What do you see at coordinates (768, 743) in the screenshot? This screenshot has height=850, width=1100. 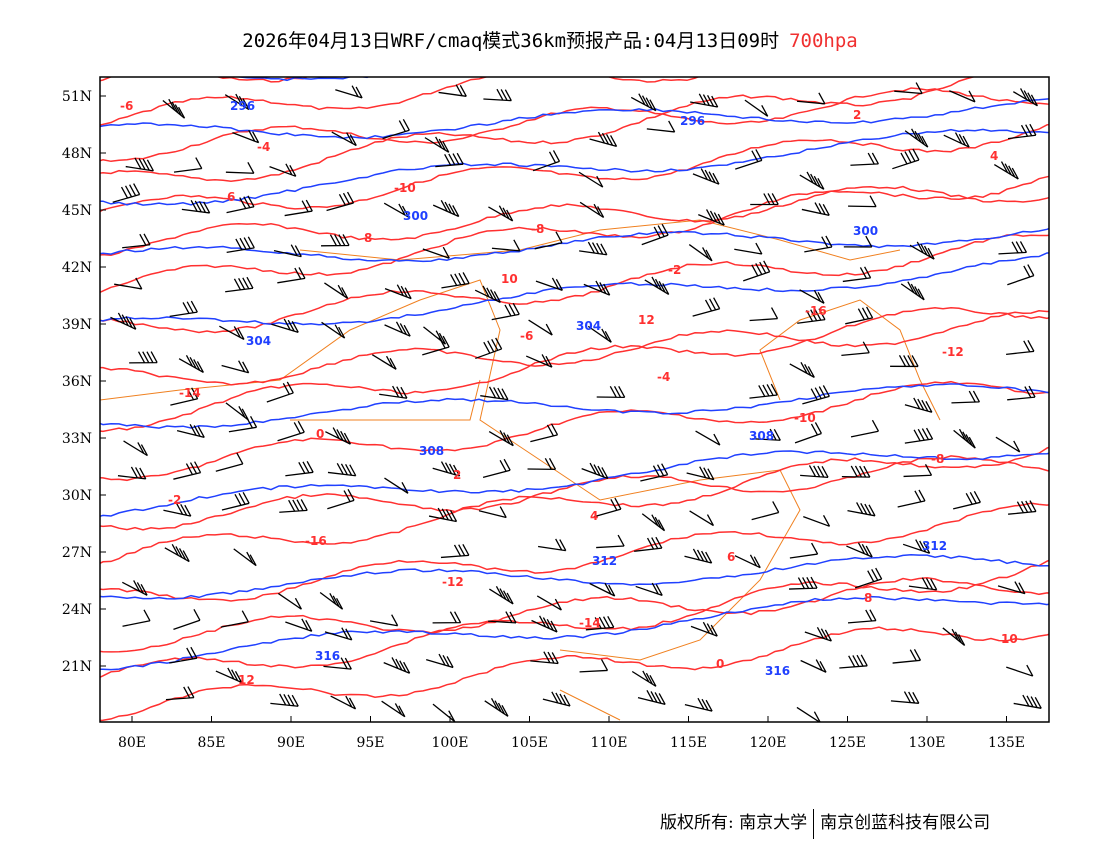 I see `lon-label: 120E` at bounding box center [768, 743].